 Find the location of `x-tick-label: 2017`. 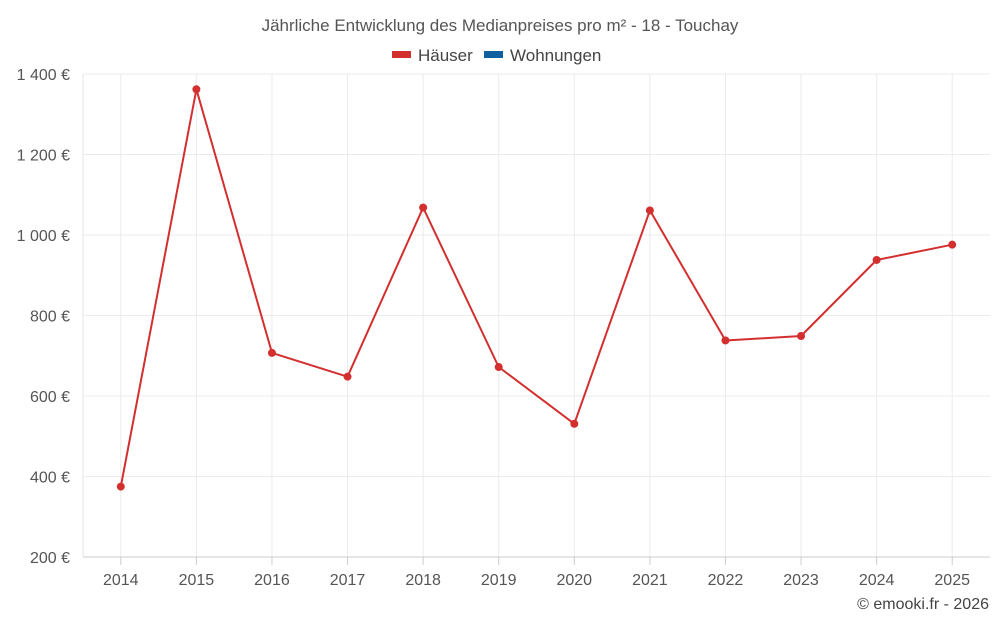

x-tick-label: 2017 is located at coordinates (348, 580).